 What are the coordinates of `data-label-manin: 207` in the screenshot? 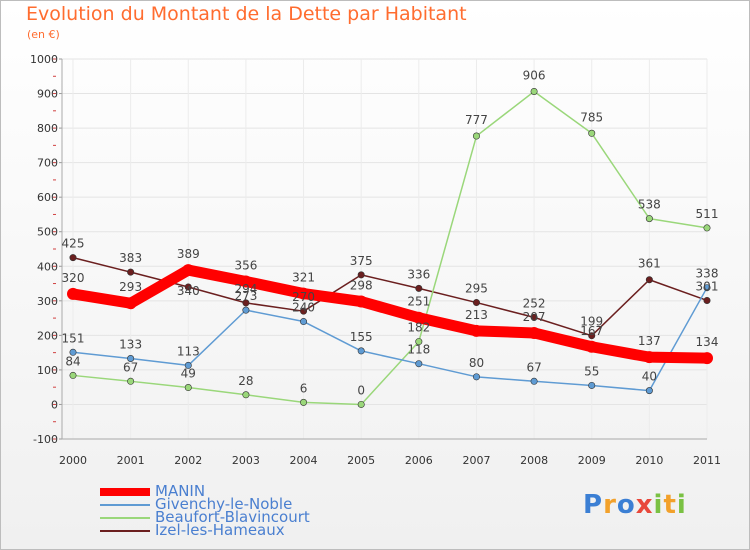 It's located at (534, 317).